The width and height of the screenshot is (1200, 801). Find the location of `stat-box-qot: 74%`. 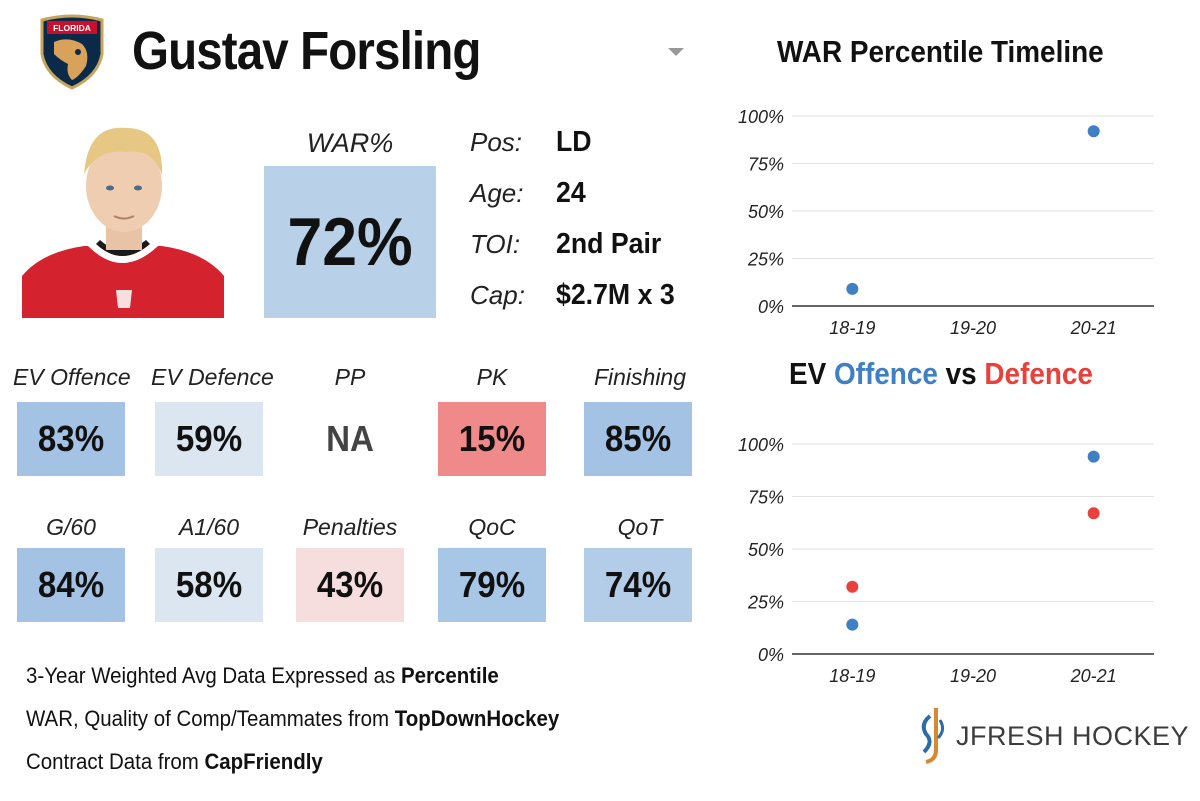

stat-box-qot: 74% is located at coordinates (638, 585).